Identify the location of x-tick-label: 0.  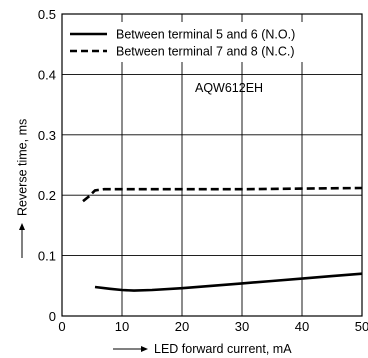
(61, 326).